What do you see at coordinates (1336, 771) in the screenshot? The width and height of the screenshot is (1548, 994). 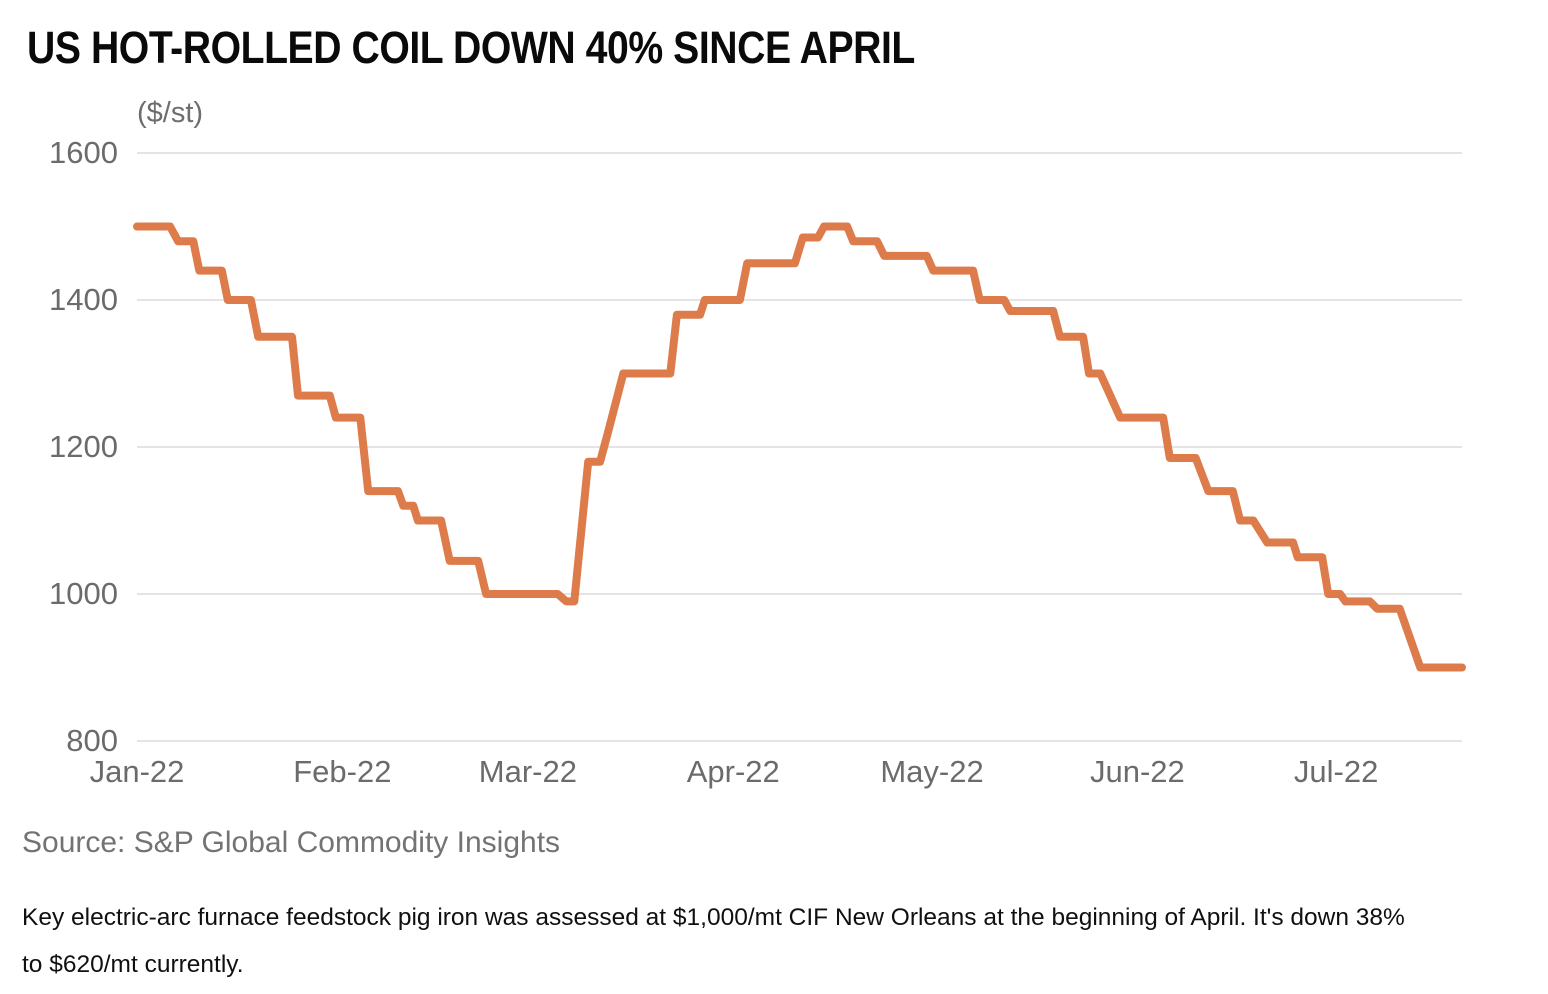 I see `x-tick-label-Jul-22: Jul-22` at bounding box center [1336, 771].